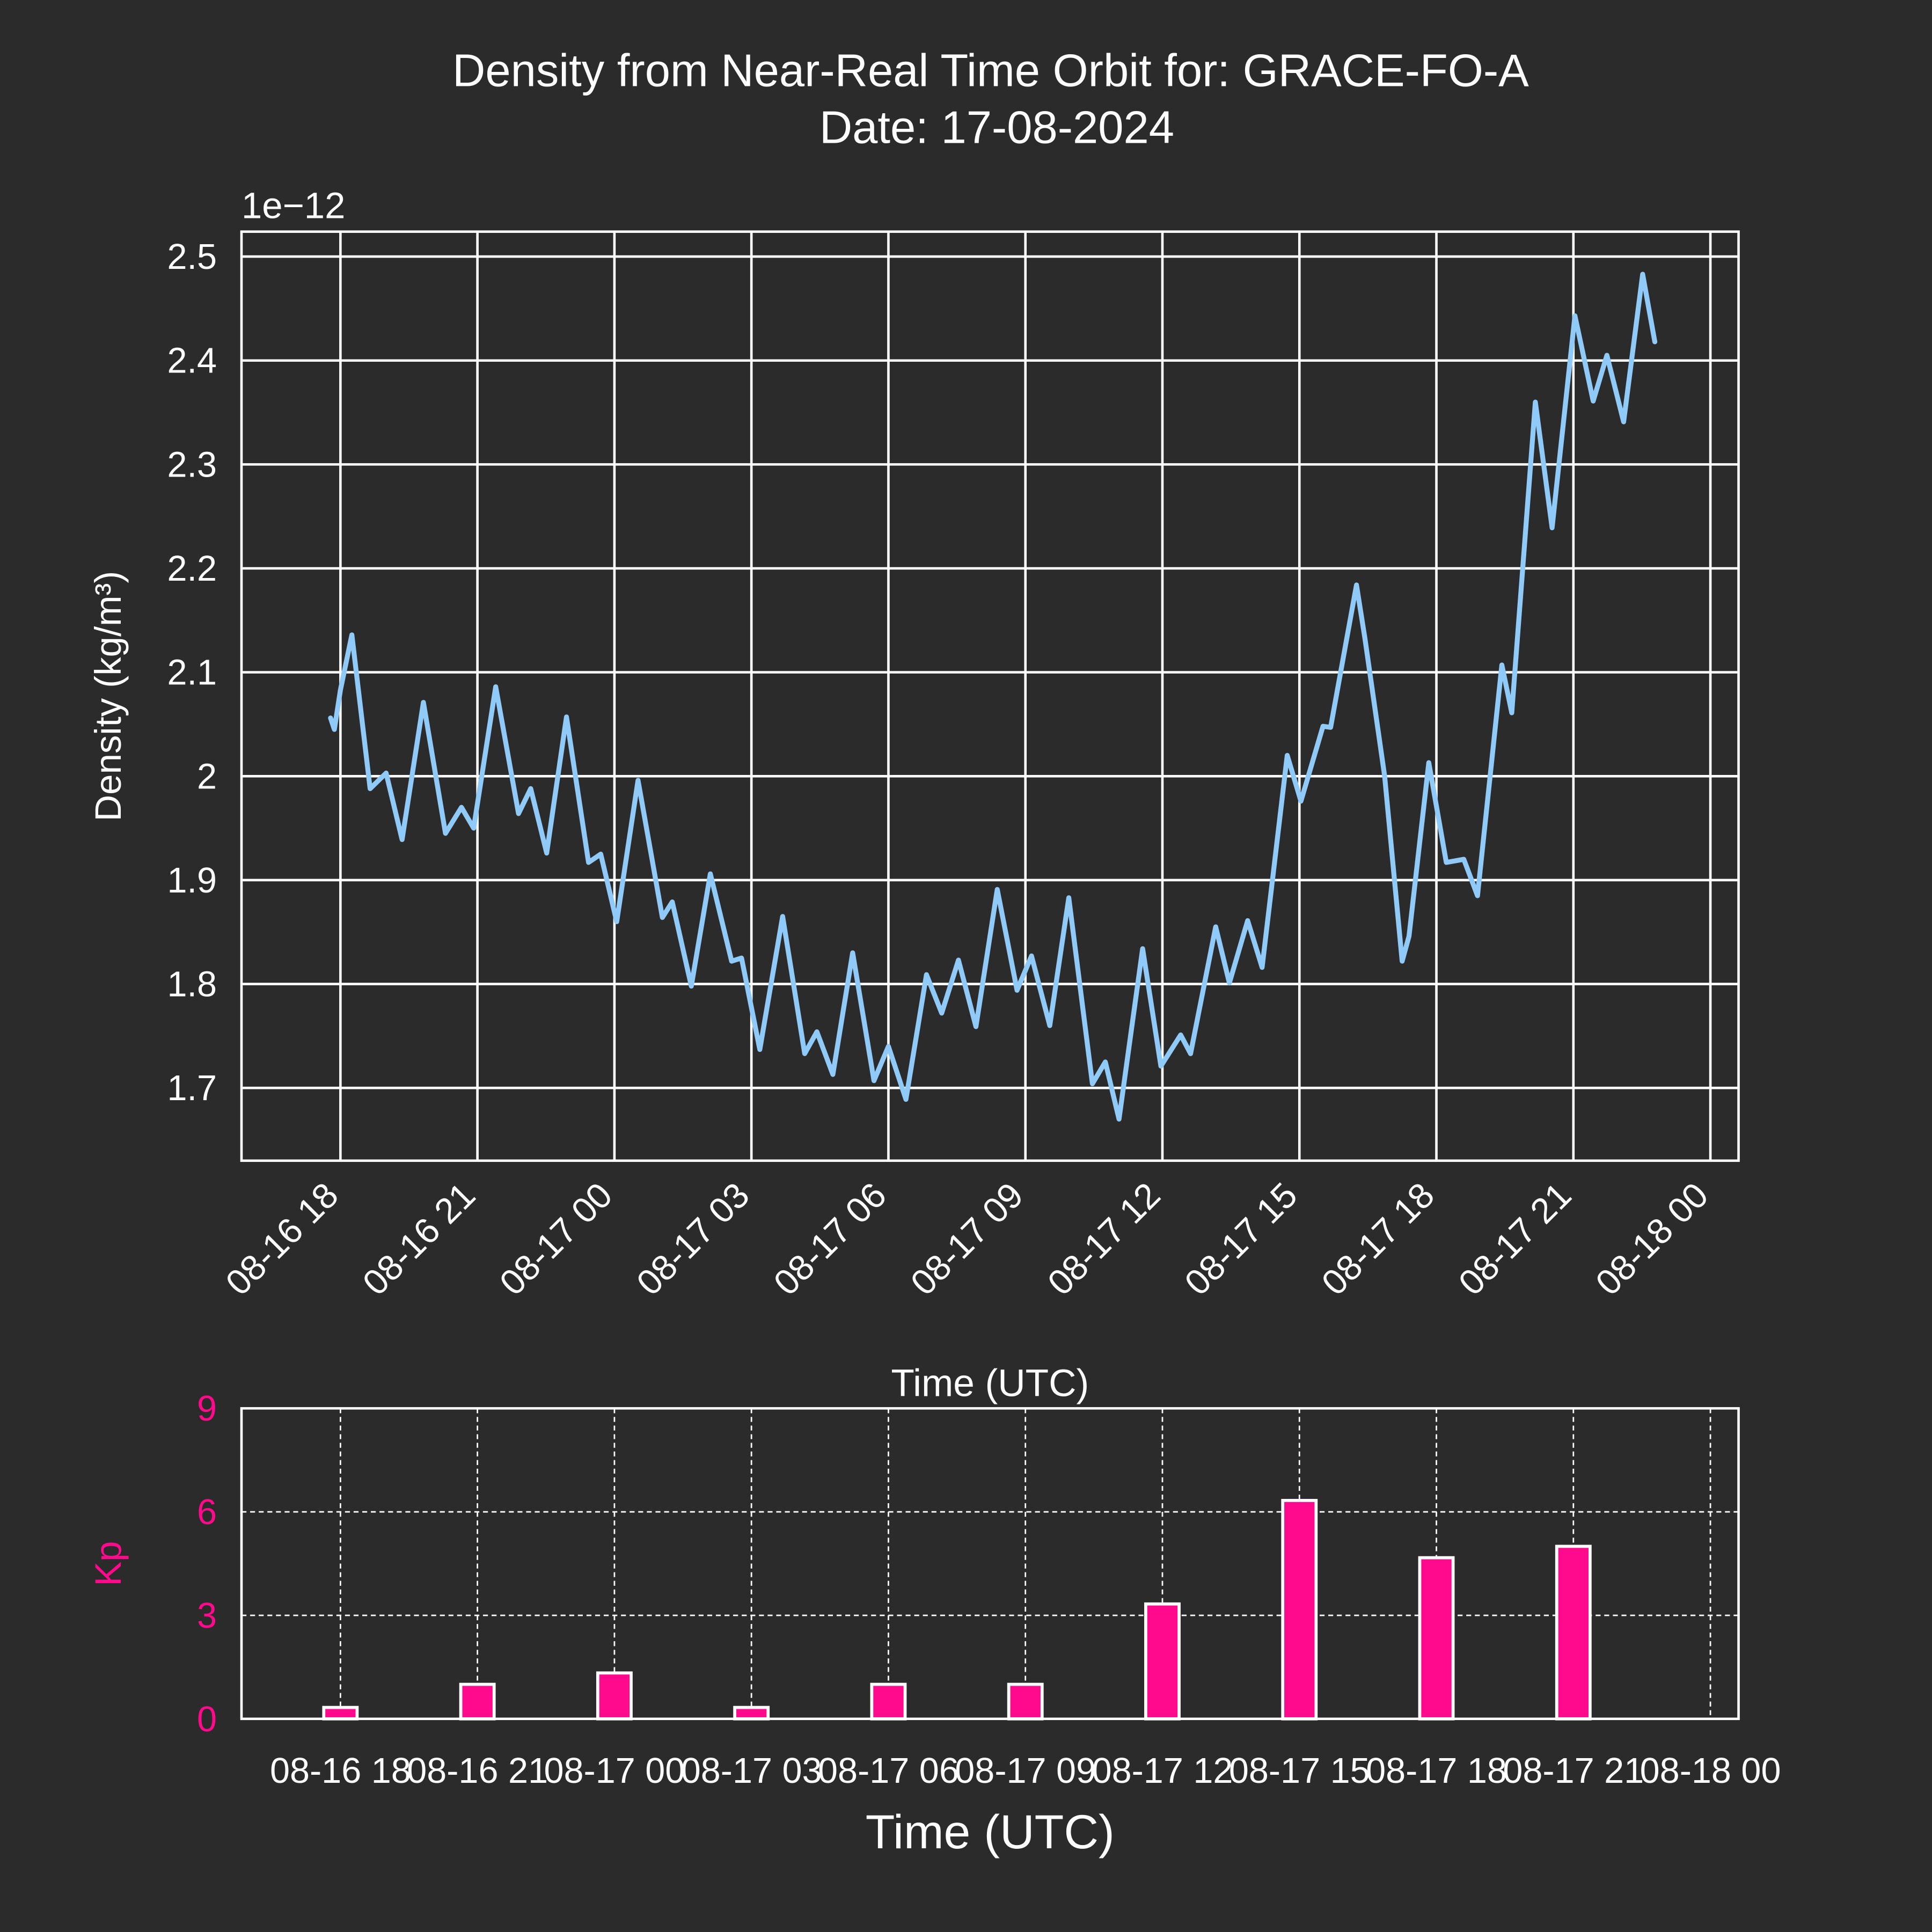 The width and height of the screenshot is (1932, 1932). What do you see at coordinates (192, 569) in the screenshot?
I see `y-tick-label: 2.2` at bounding box center [192, 569].